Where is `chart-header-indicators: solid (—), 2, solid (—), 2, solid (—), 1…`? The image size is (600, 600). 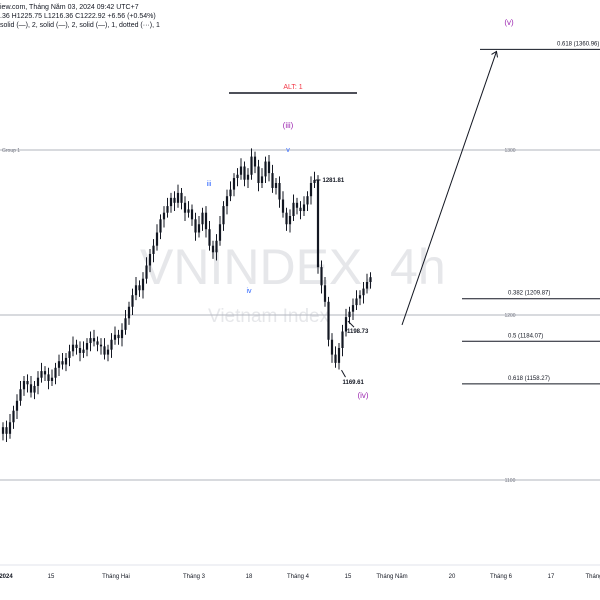 chart-header-indicators: solid (—), 2, solid (—), 2, solid (—), 1… is located at coordinates (80, 25).